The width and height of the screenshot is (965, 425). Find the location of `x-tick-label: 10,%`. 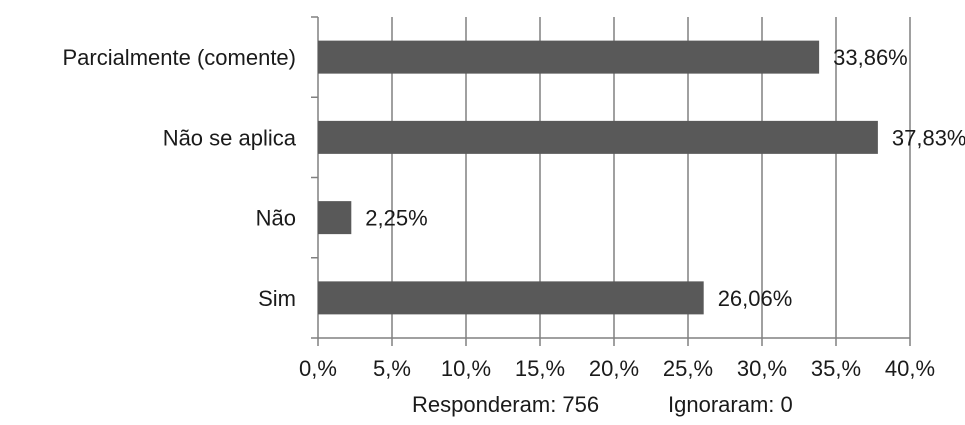

x-tick-label: 10,% is located at coordinates (466, 368).